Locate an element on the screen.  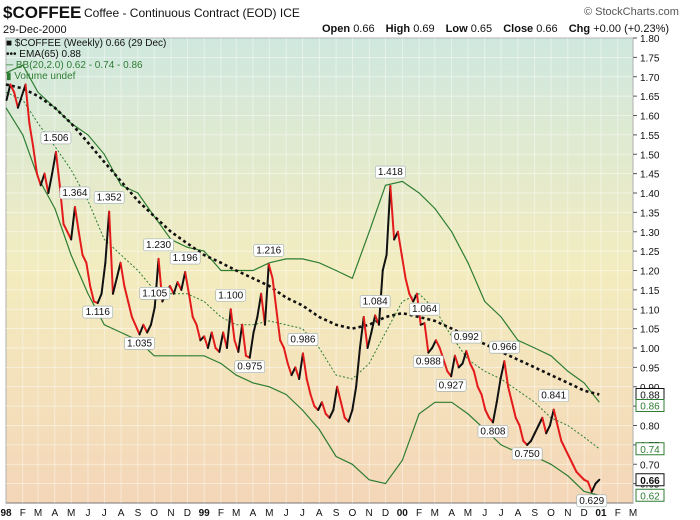
last-value-tag: 0.86 is located at coordinates (650, 406).